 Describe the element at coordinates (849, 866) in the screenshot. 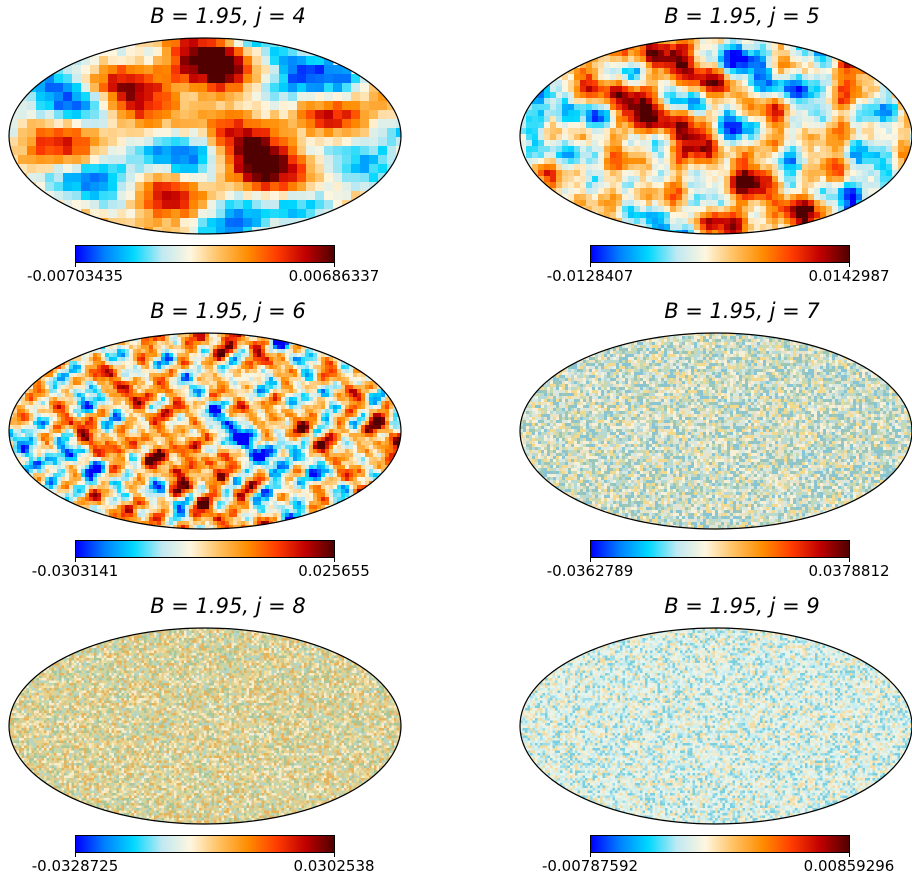

I see `colorbar-max-label: 0.00859296` at that location.